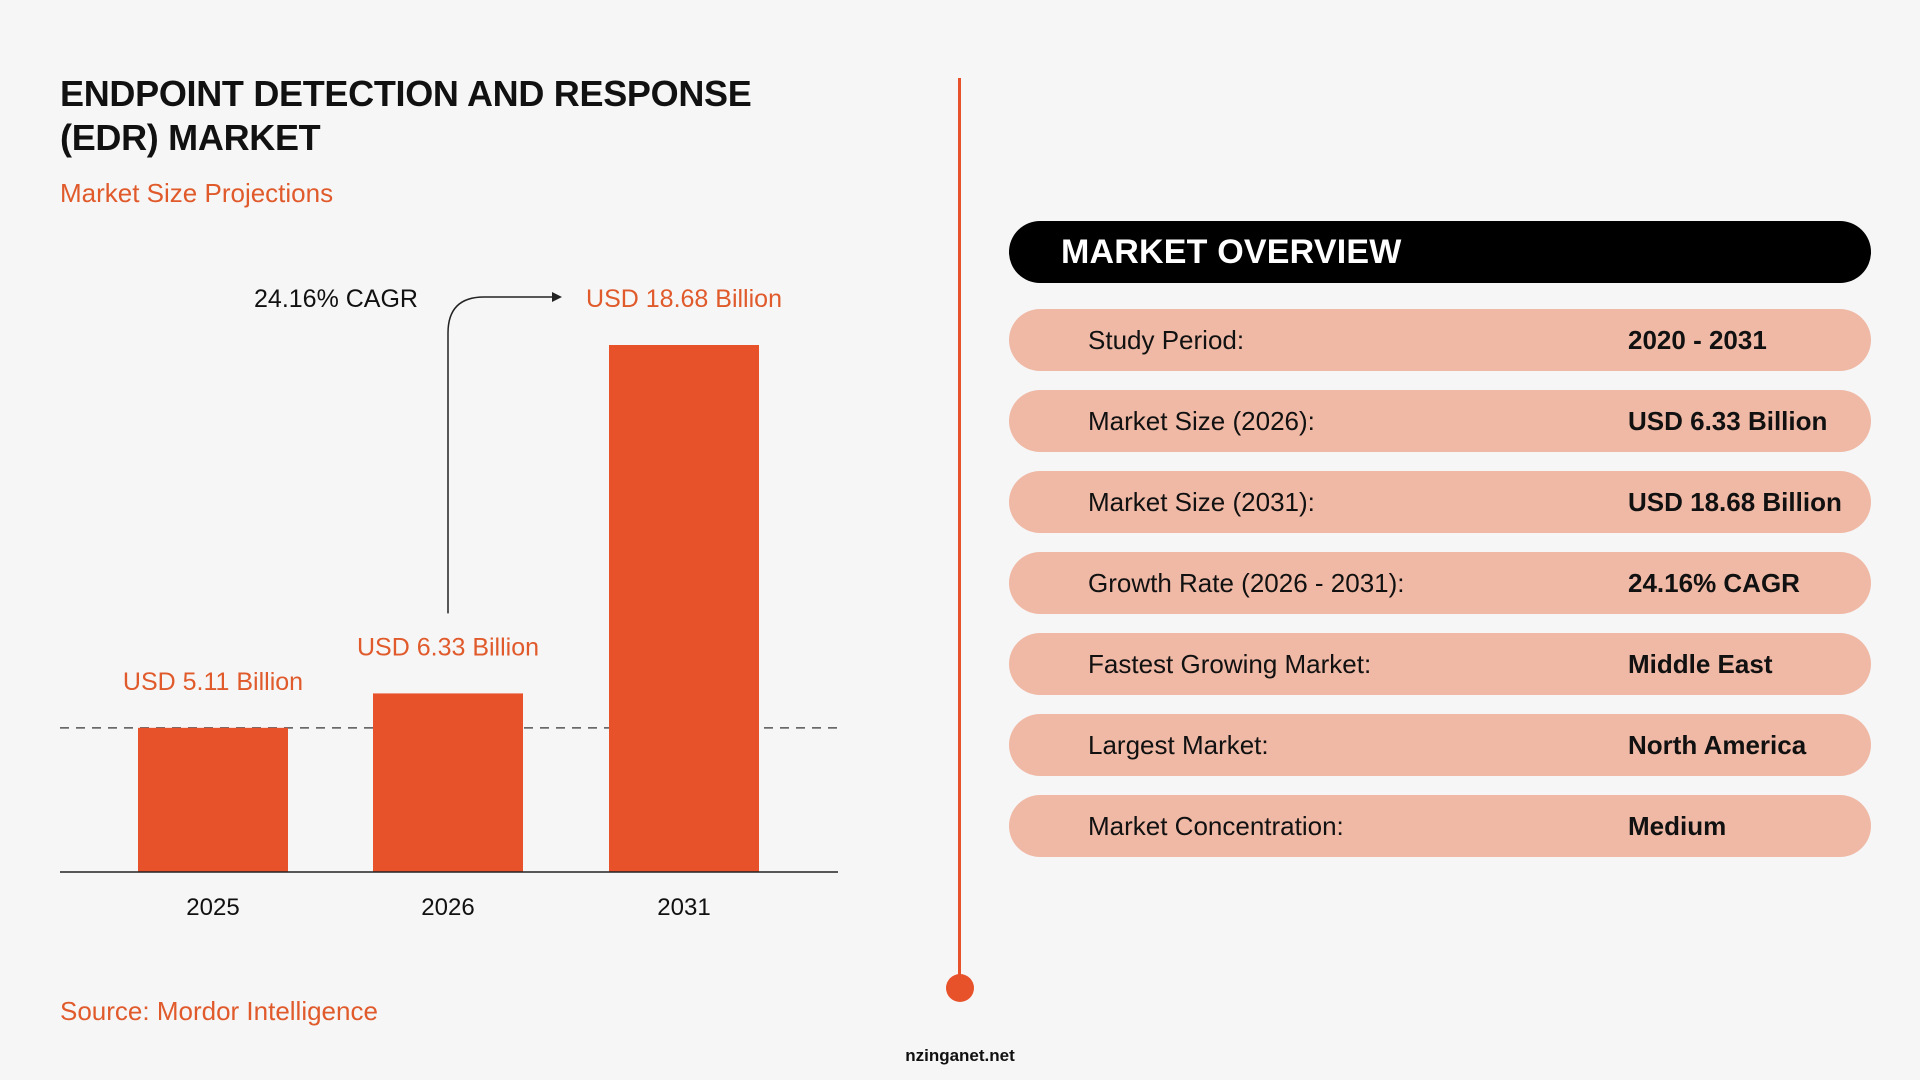 The width and height of the screenshot is (1920, 1080). Describe the element at coordinates (1440, 252) in the screenshot. I see `market-overview-header: MARKET OVERVIEW` at that location.